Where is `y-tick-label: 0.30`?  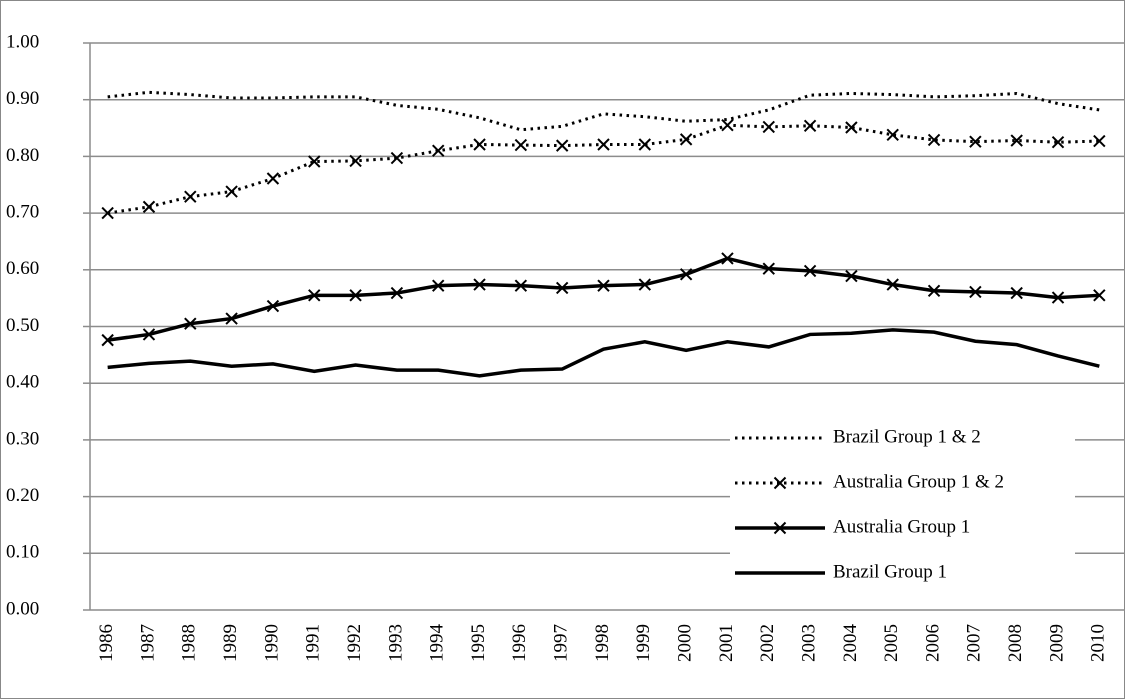
y-tick-label: 0.30 is located at coordinates (22, 438).